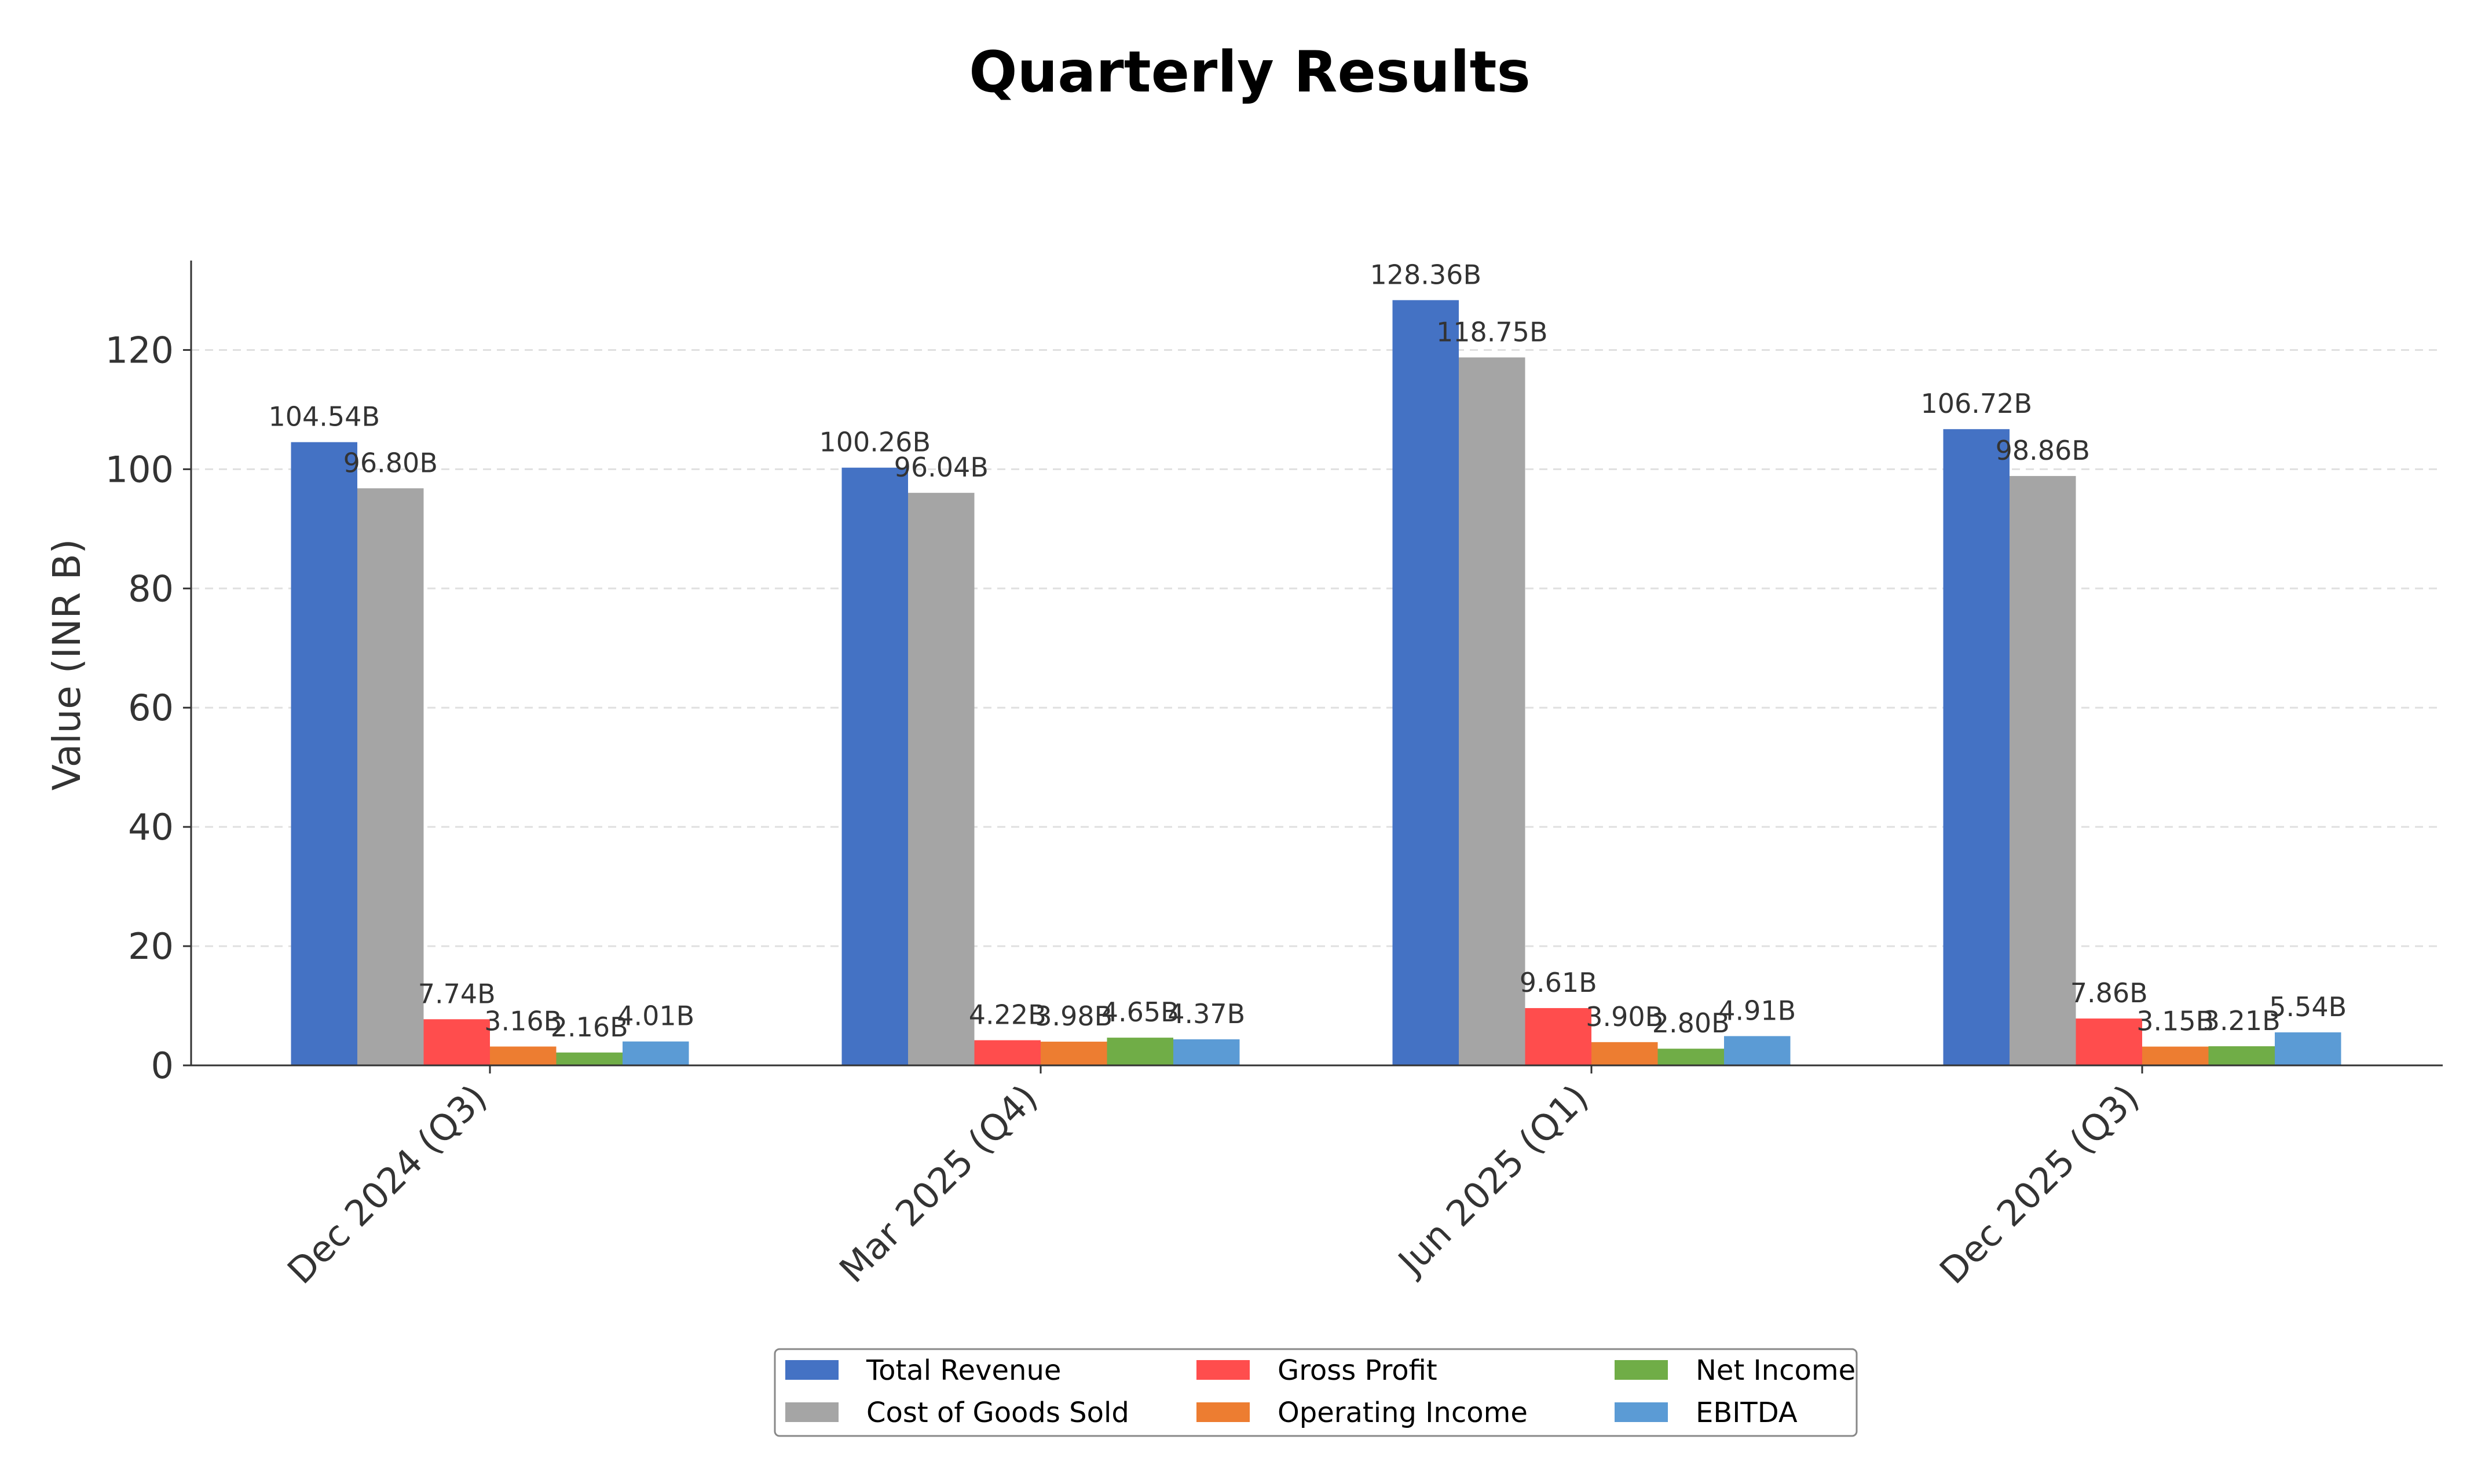  What do you see at coordinates (1757, 1010) in the screenshot?
I see `bar-value-label: 4.91B` at bounding box center [1757, 1010].